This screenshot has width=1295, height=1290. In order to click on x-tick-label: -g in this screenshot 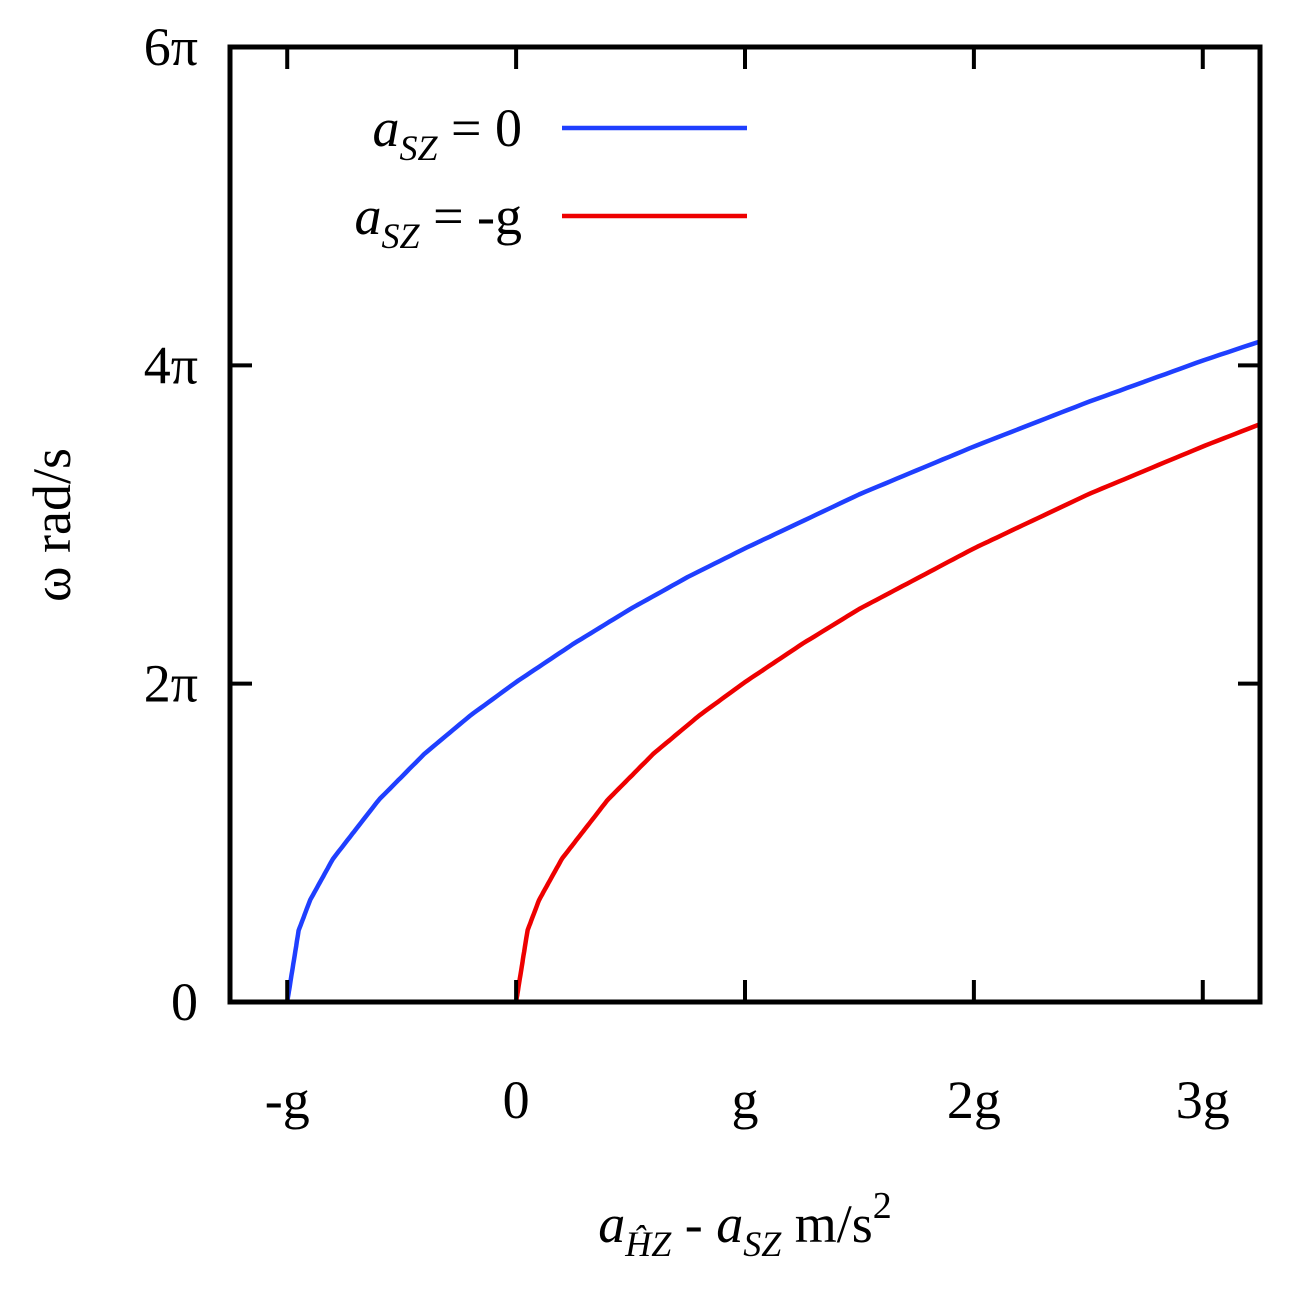, I will do `click(287, 1100)`.